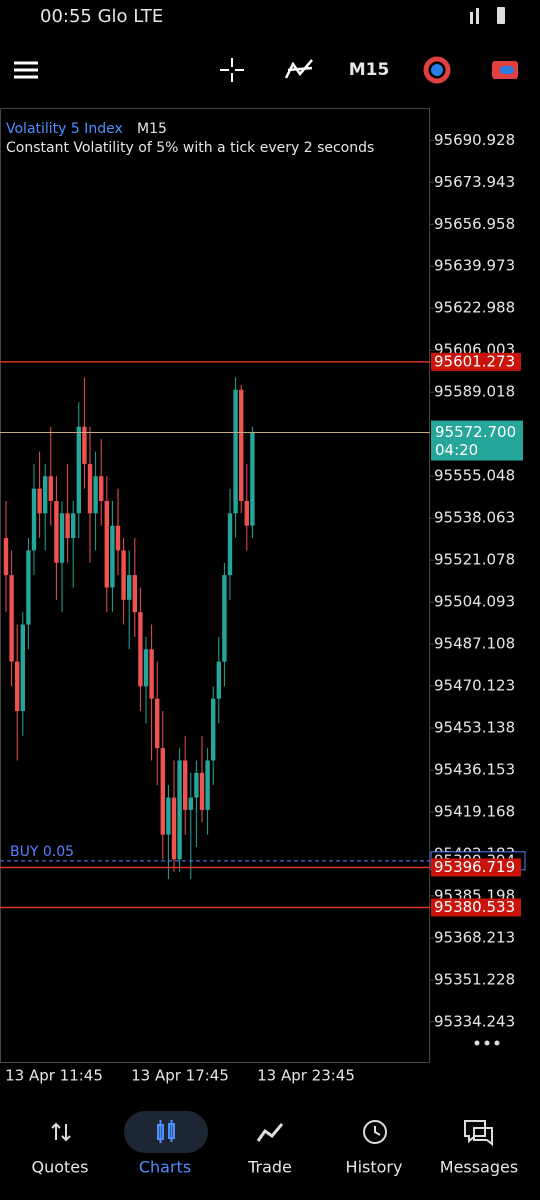  Describe the element at coordinates (374, 1167) in the screenshot. I see `nav-label: History` at that location.